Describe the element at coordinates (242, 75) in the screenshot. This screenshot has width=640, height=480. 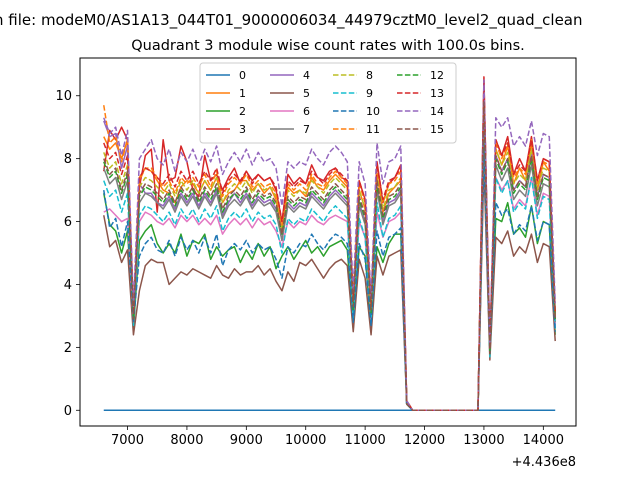
I see `legend-label-0: 0` at that location.